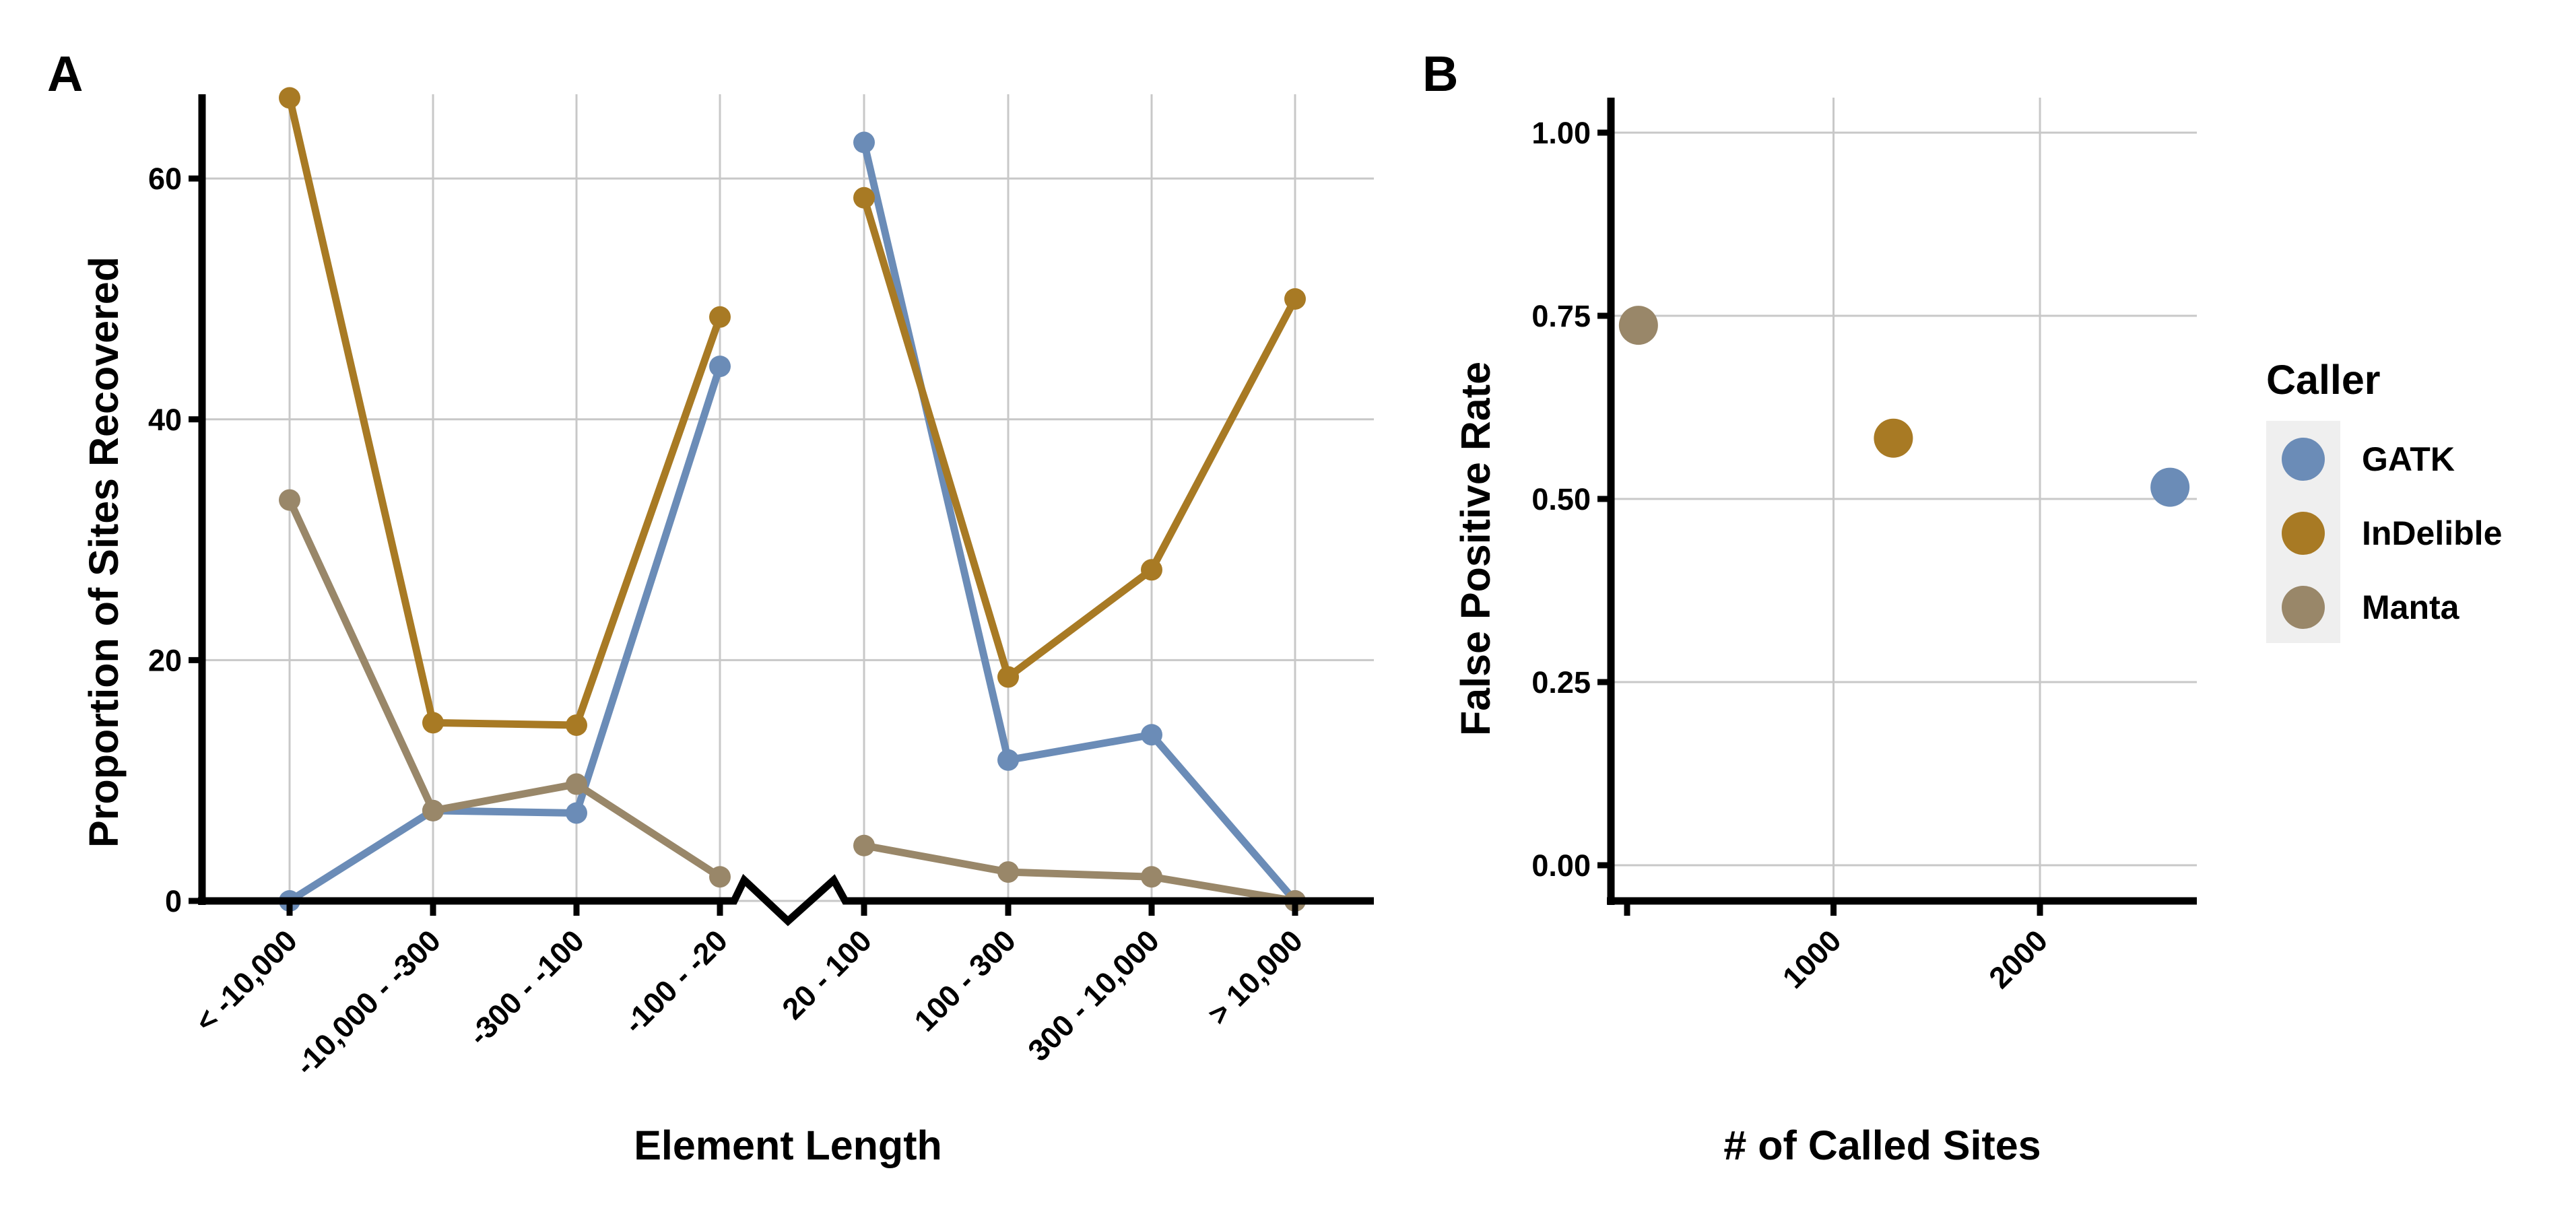 The width and height of the screenshot is (2576, 1212). What do you see at coordinates (65, 74) in the screenshot?
I see `panel-a-tag: A` at bounding box center [65, 74].